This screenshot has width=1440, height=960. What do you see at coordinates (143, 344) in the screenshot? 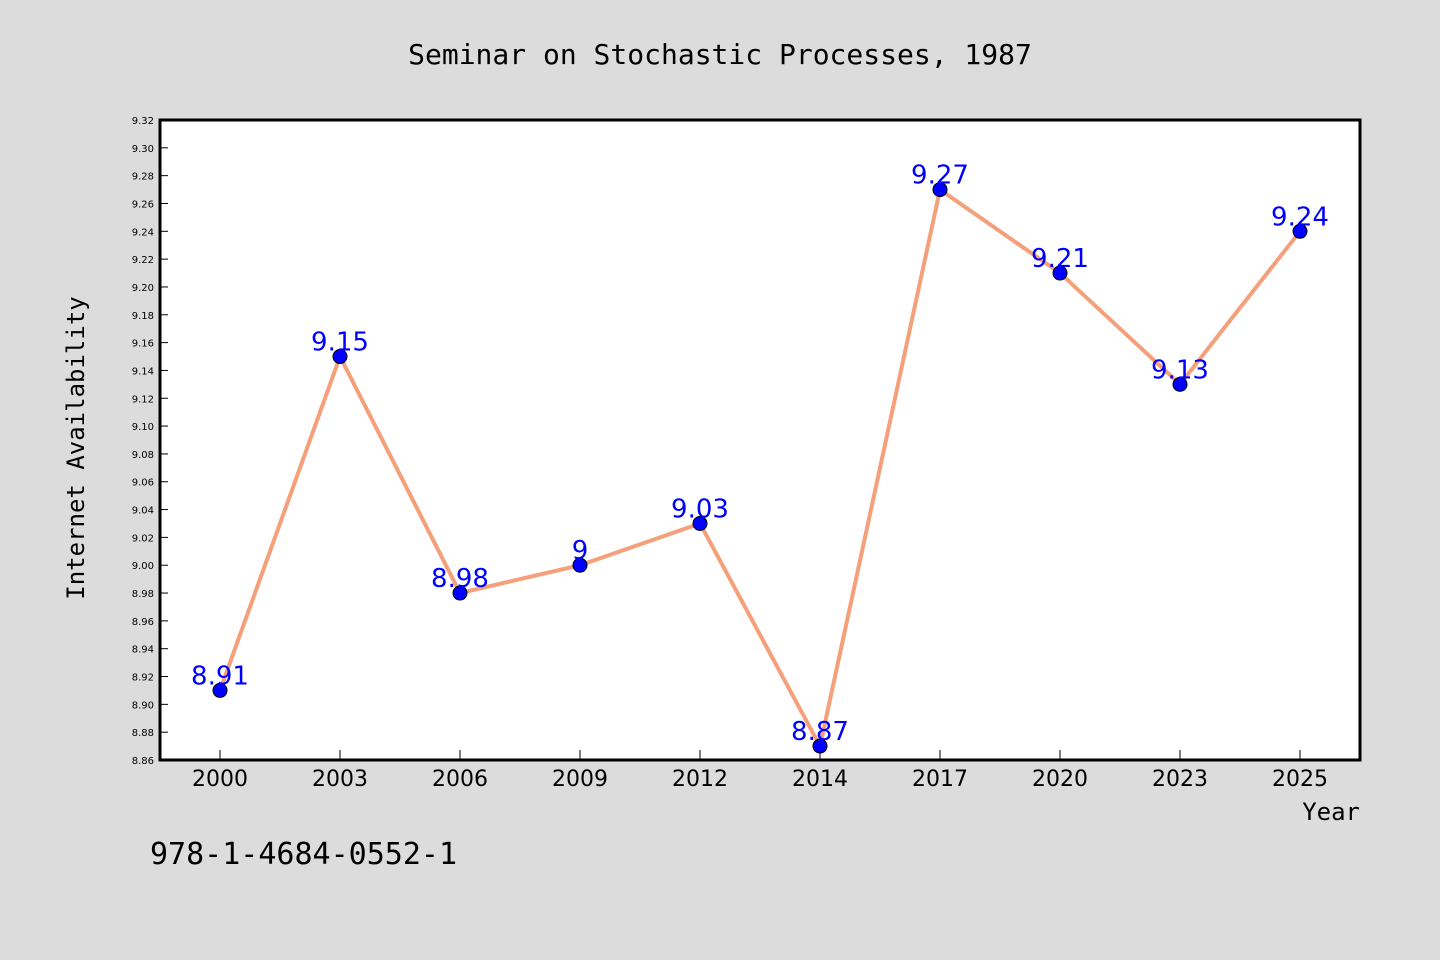
I see `y-tick-label: 9.16` at bounding box center [143, 344].